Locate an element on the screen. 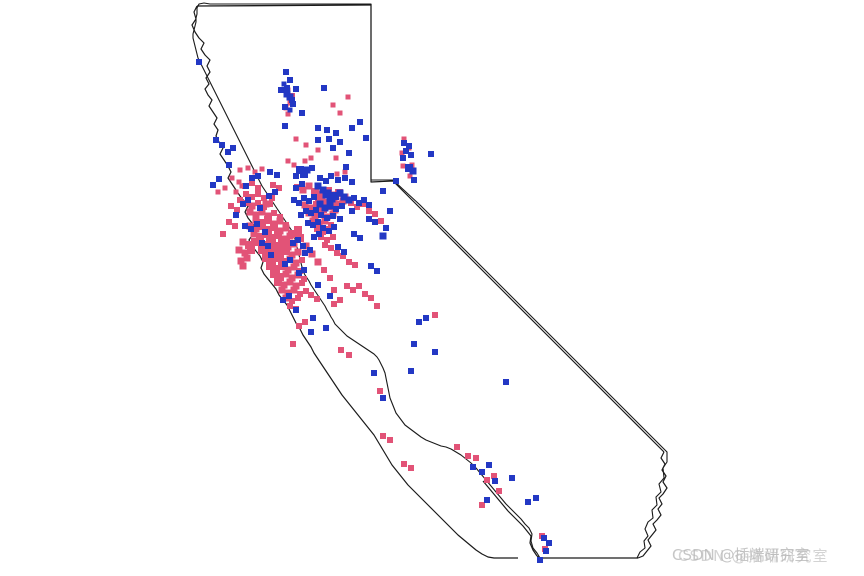 The height and width of the screenshot is (576, 864). top-border-path is located at coordinates (284, 5).